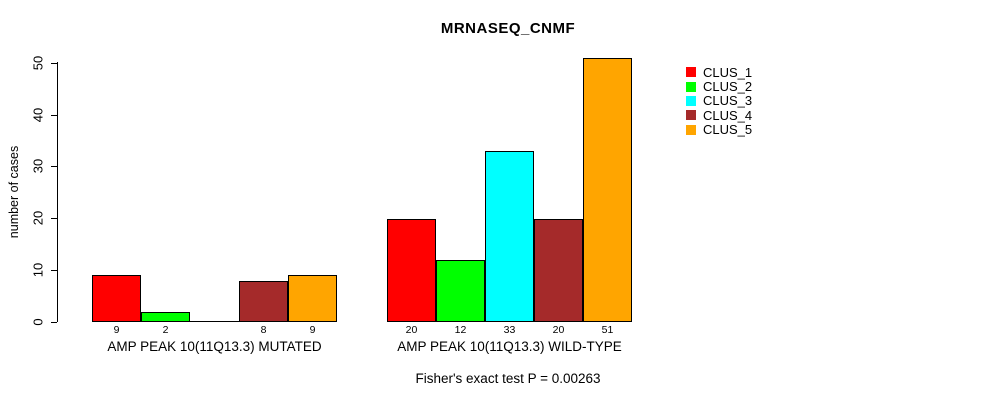 The height and width of the screenshot is (400, 990). Describe the element at coordinates (460, 330) in the screenshot. I see `bar-value-label: 12` at that location.